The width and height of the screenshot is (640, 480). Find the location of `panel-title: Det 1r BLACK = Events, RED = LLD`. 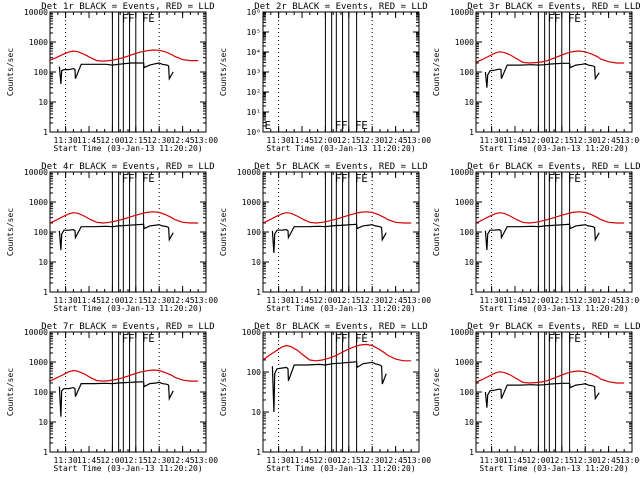

panel-title: Det 1r BLACK = Events, RED = LLD is located at coordinates (127, 7).